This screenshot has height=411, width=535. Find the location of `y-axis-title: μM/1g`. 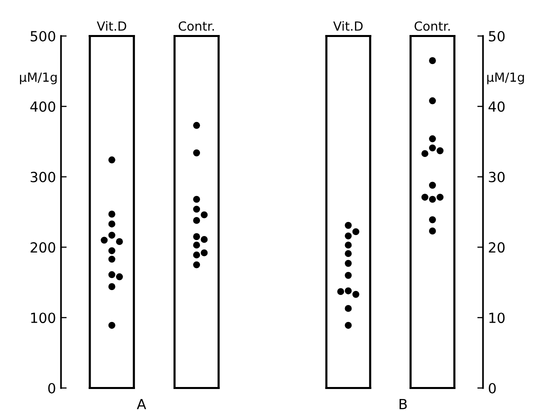

y-axis-title: μM/1g is located at coordinates (38, 78).